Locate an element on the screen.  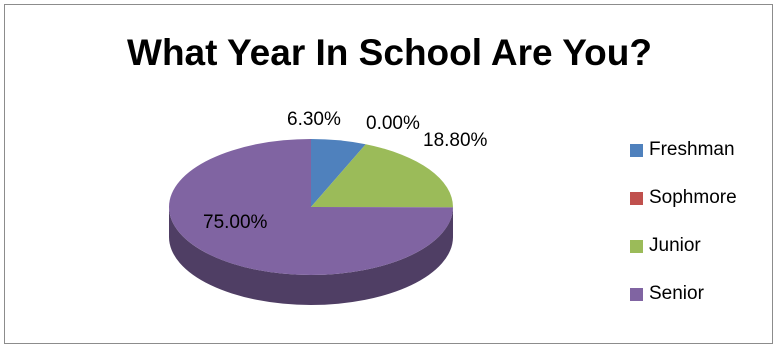
legend-swatch-freshman is located at coordinates (636, 150).